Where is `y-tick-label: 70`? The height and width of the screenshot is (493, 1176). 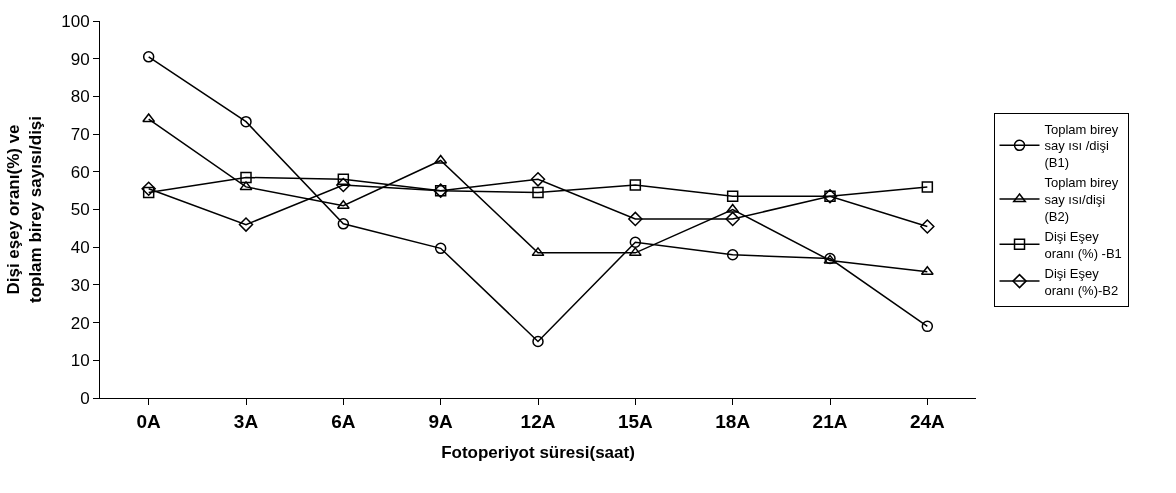 y-tick-label: 70 is located at coordinates (80, 135).